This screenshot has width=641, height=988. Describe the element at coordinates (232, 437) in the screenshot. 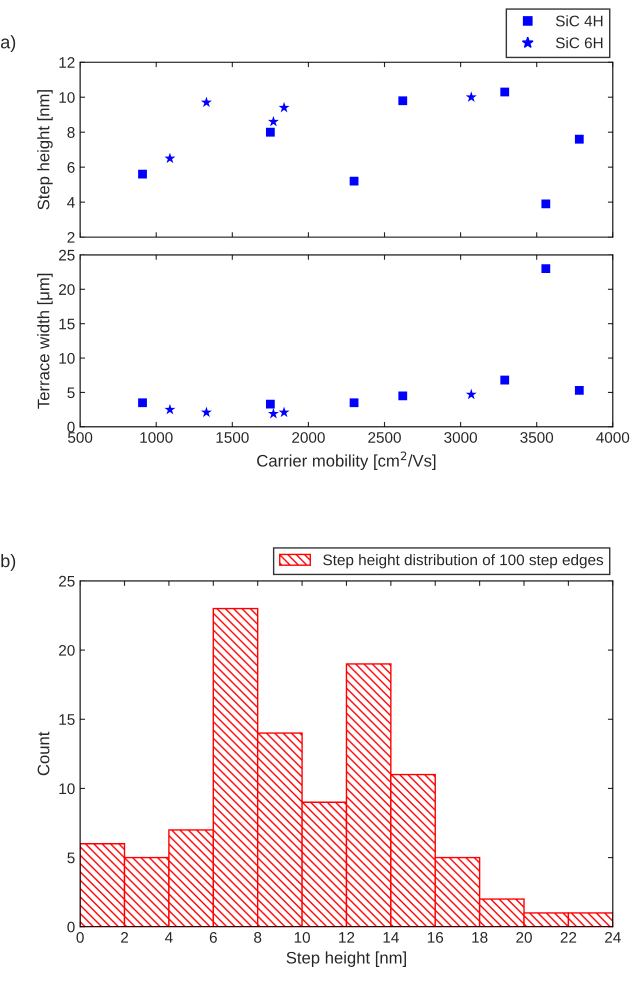

I see `x-tick-label: 1500` at that location.